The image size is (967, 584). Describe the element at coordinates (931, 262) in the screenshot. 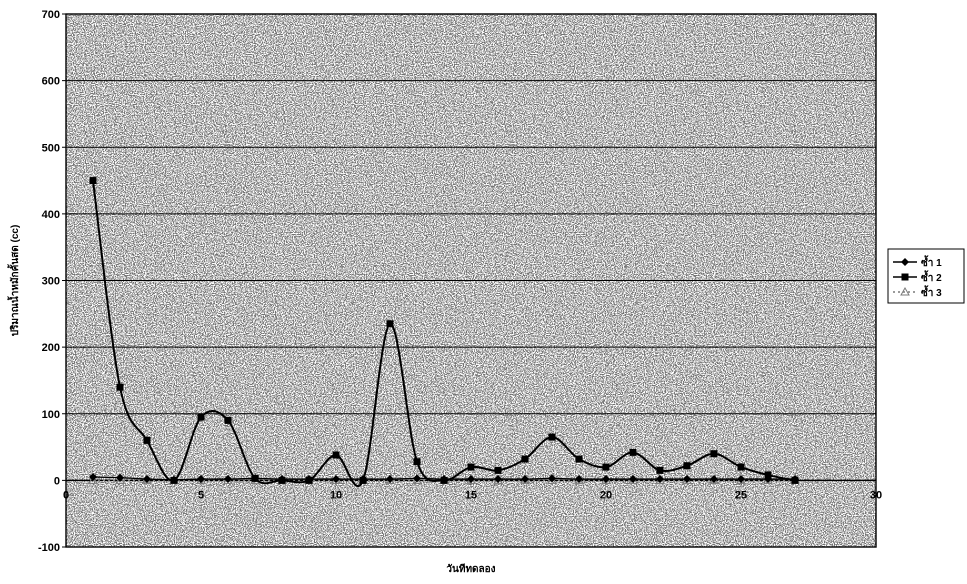

I see `legend-label: ซ้ำ 1` at that location.